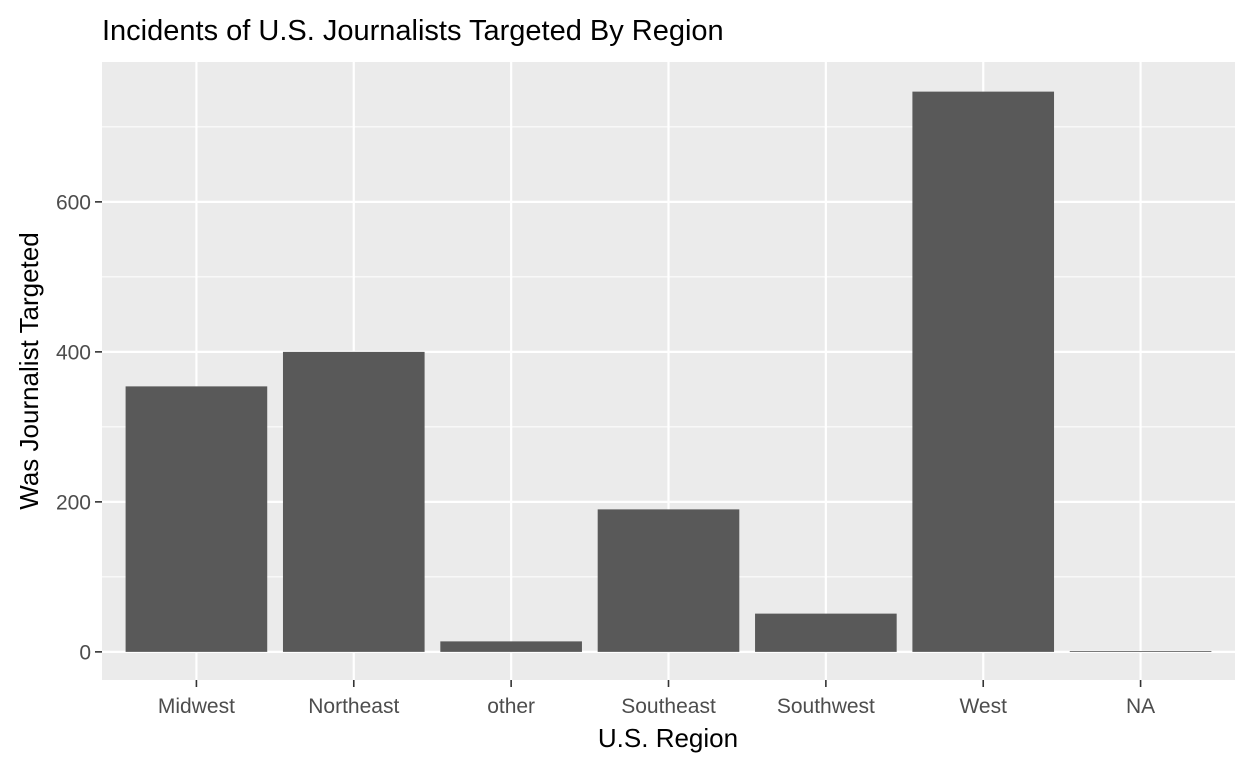 This screenshot has width=1248, height=768. Describe the element at coordinates (353, 706) in the screenshot. I see `x-tick-label: Northeast` at that location.